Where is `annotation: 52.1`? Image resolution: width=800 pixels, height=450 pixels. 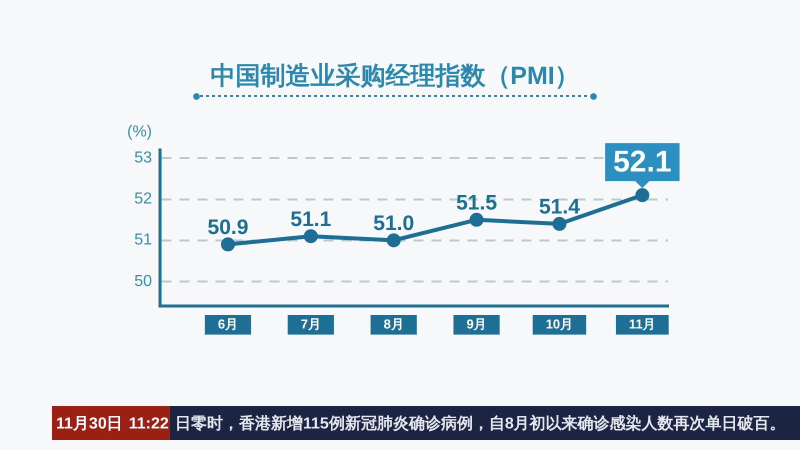 annotation: 52.1 is located at coordinates (642, 161).